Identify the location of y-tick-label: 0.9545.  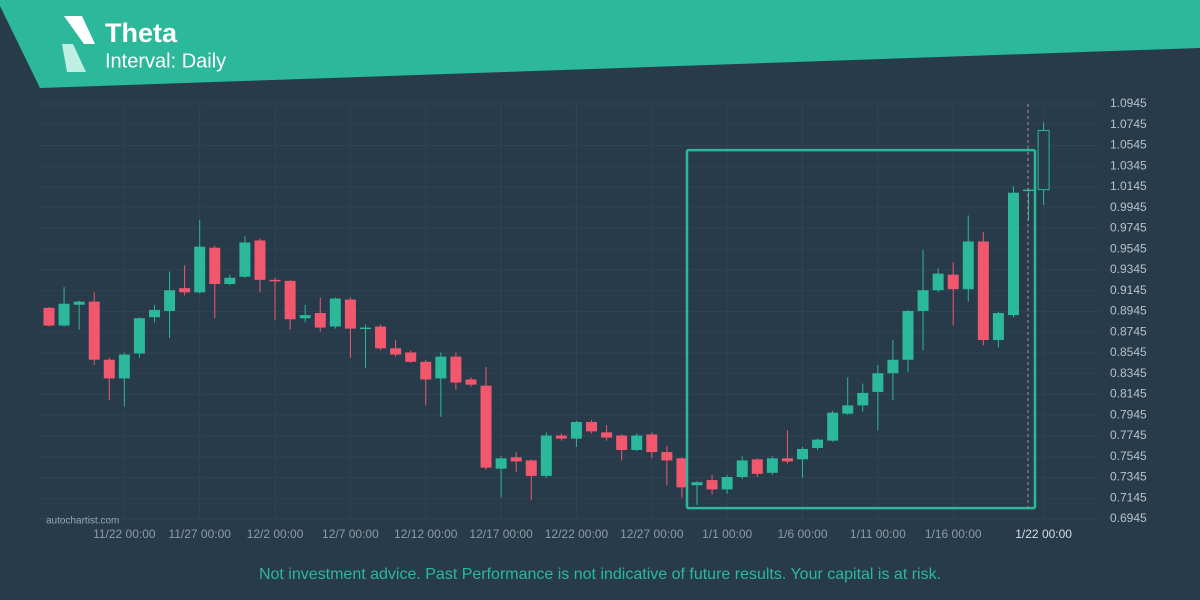
(1128, 248).